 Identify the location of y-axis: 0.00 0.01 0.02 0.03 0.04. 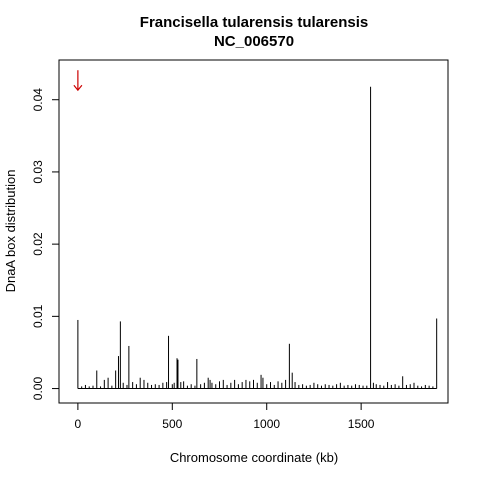
(45, 244).